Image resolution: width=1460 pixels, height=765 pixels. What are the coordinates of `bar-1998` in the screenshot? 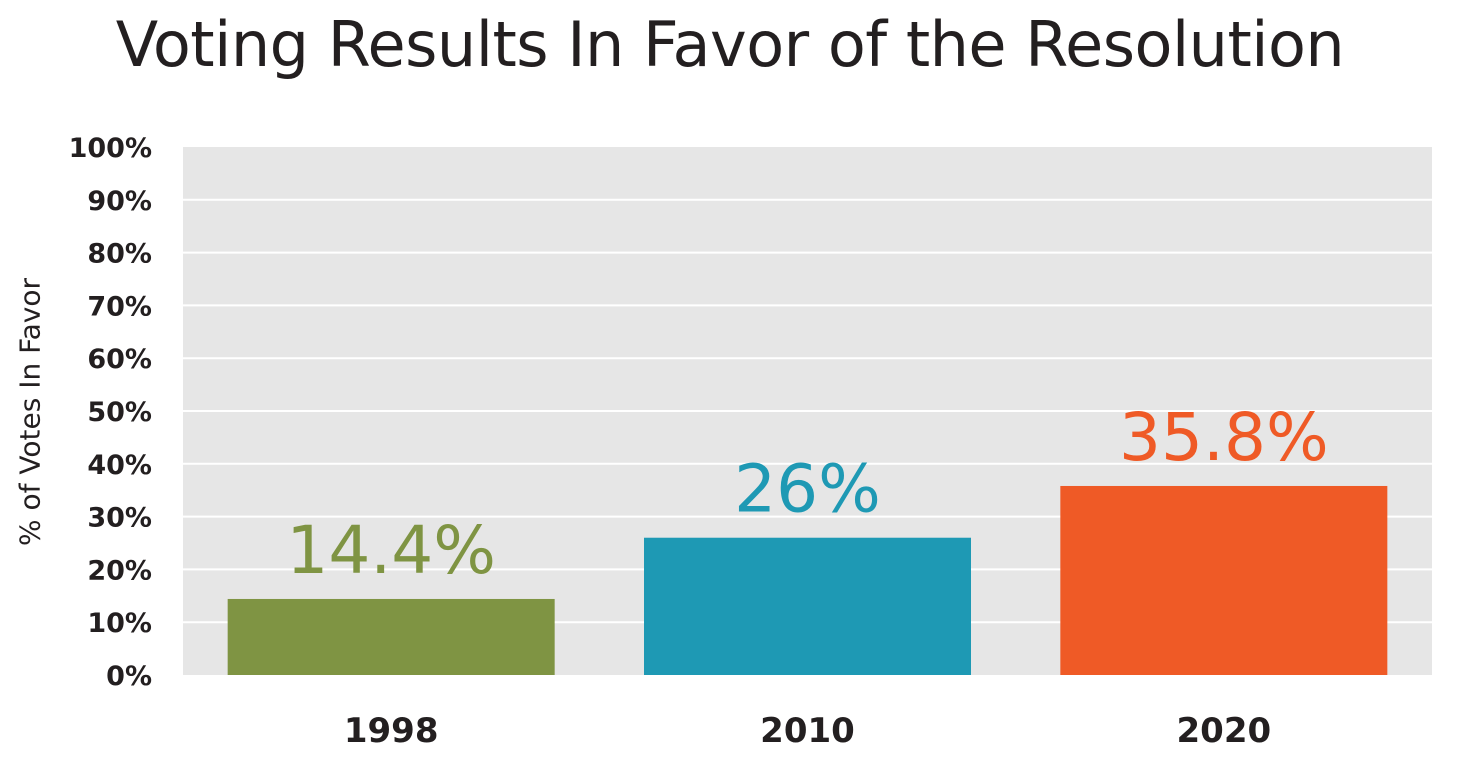 It's located at (391, 636).